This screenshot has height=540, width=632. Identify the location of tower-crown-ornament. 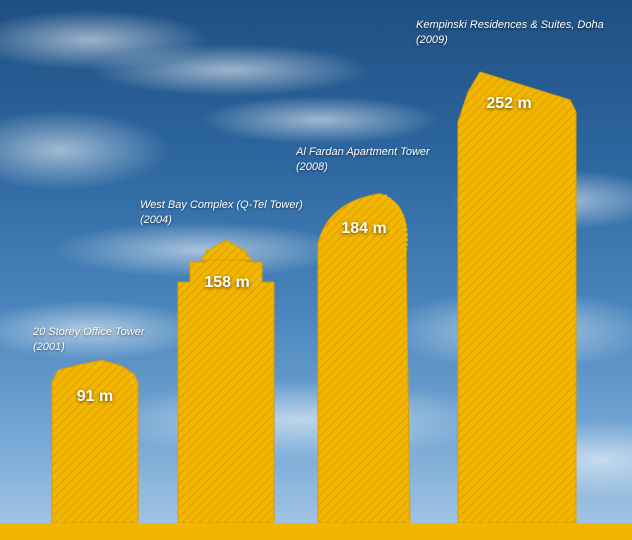
(226, 250).